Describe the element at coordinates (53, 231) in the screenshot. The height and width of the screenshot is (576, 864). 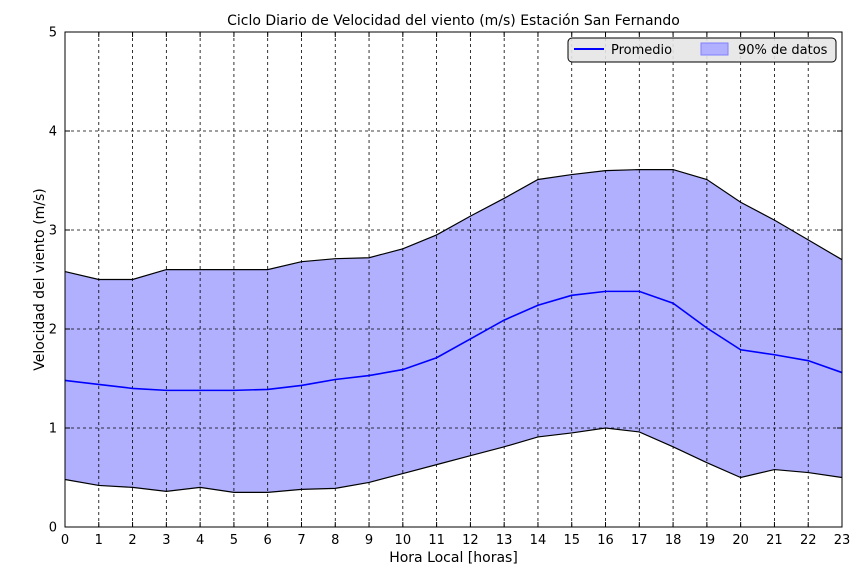
I see `y-tick-label-3: 3` at that location.